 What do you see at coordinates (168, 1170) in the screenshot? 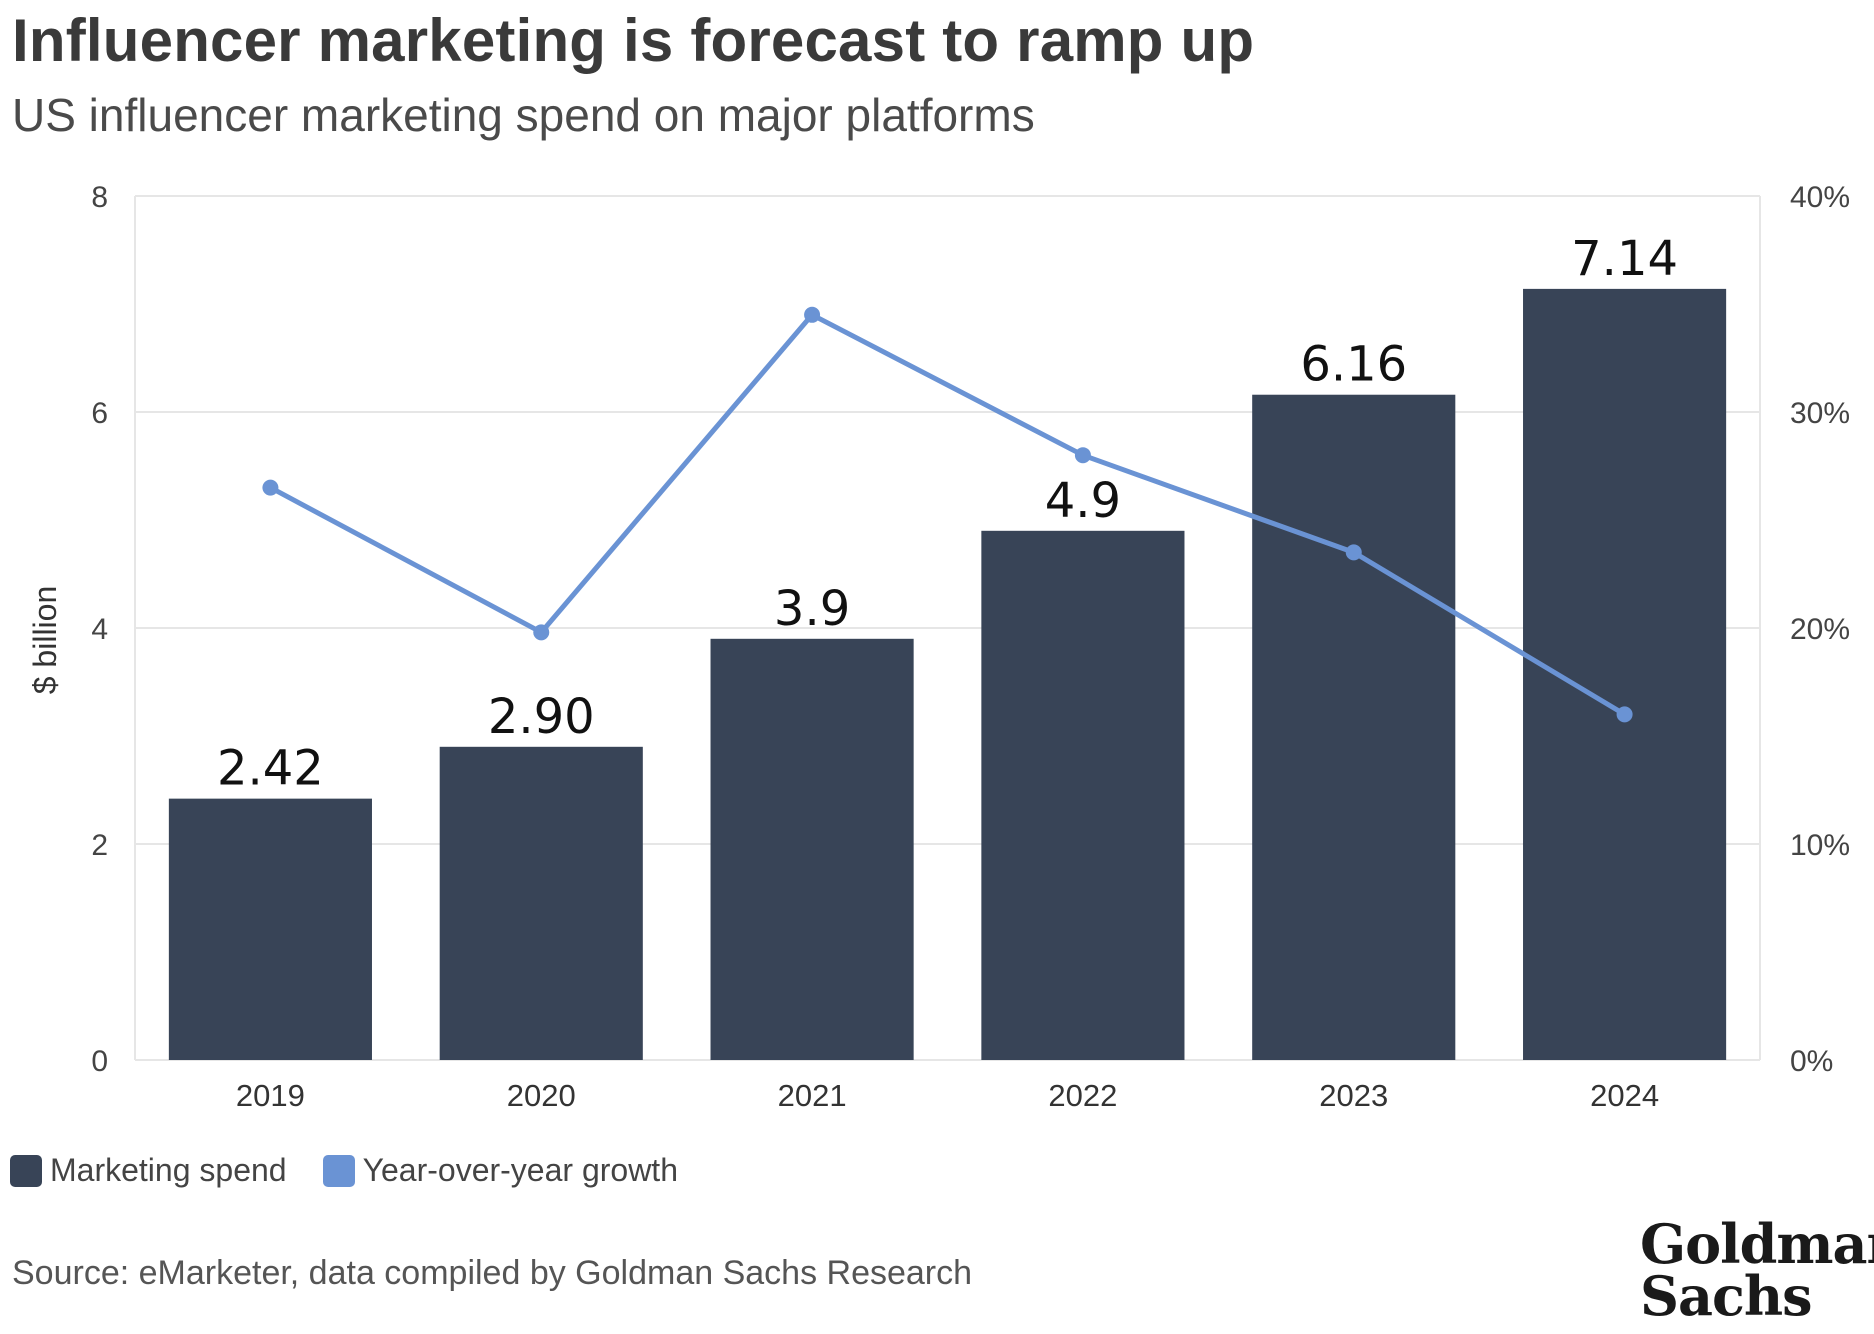
I see `legend-label-spend: Marketing spend` at bounding box center [168, 1170].